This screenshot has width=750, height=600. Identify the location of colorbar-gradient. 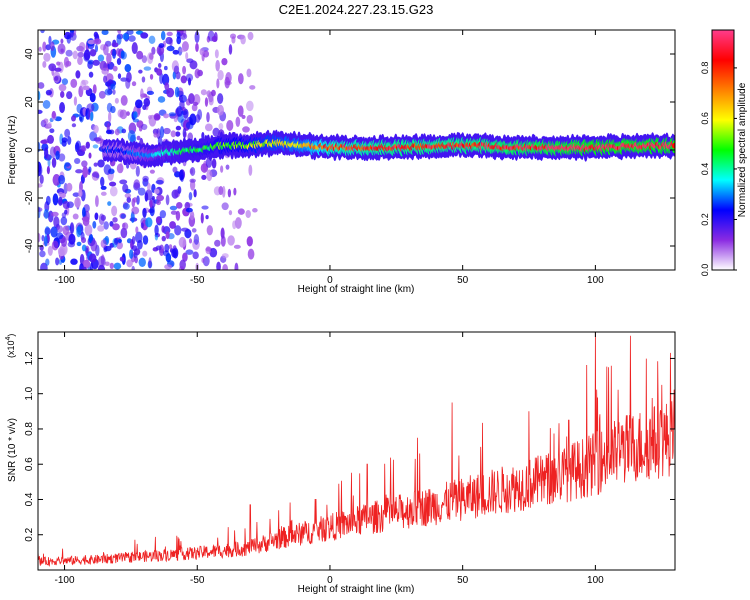
(723, 150).